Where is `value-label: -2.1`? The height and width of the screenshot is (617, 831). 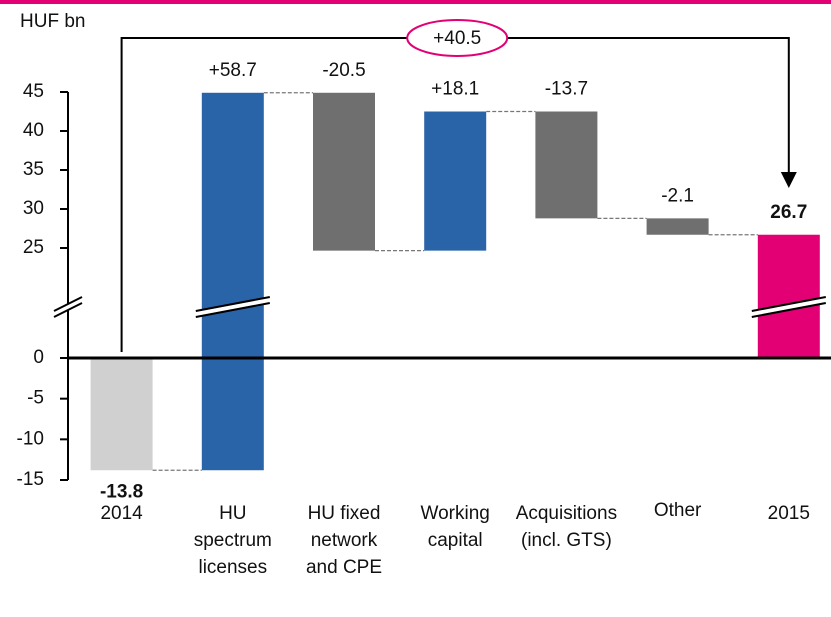
value-label: -2.1 is located at coordinates (677, 195).